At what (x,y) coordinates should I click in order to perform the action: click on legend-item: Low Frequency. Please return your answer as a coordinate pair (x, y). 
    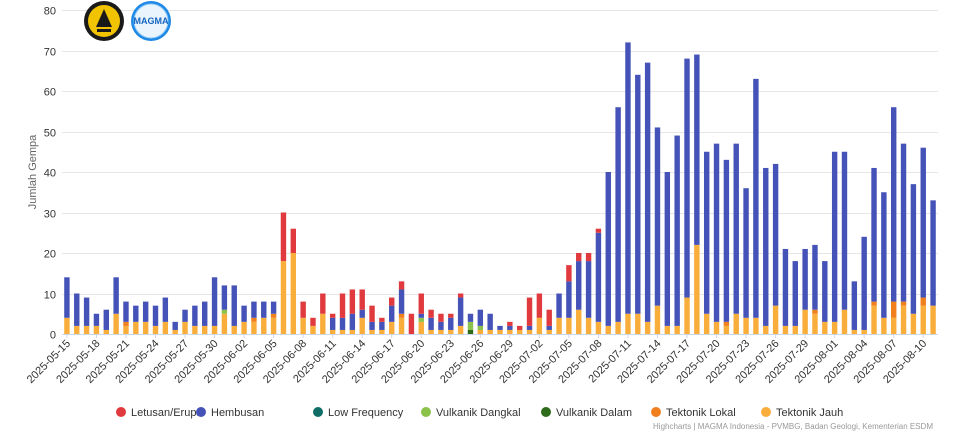
    Looking at the image, I should click on (358, 413).